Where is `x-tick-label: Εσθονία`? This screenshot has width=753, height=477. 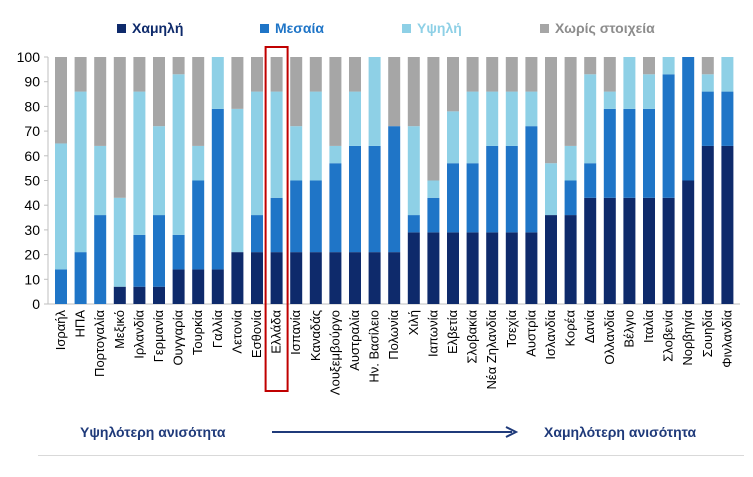
x-tick-label: Εσθονία is located at coordinates (256, 334).